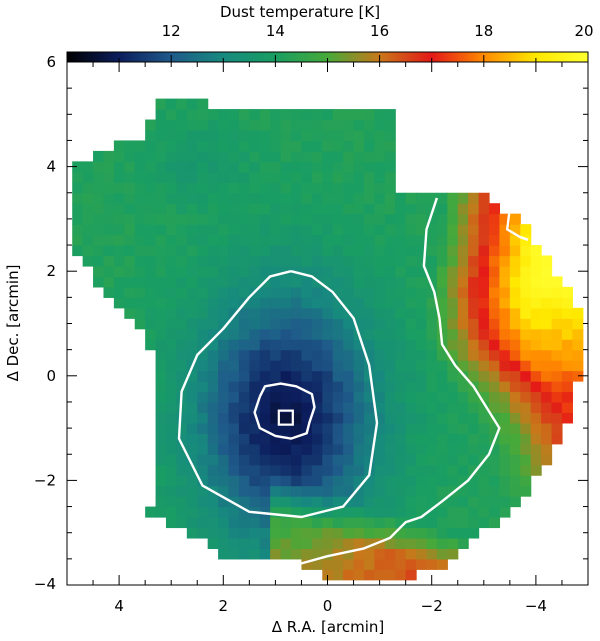 Image resolution: width=600 pixels, height=641 pixels. Describe the element at coordinates (432, 606) in the screenshot. I see `x-tick-label: −2` at that location.